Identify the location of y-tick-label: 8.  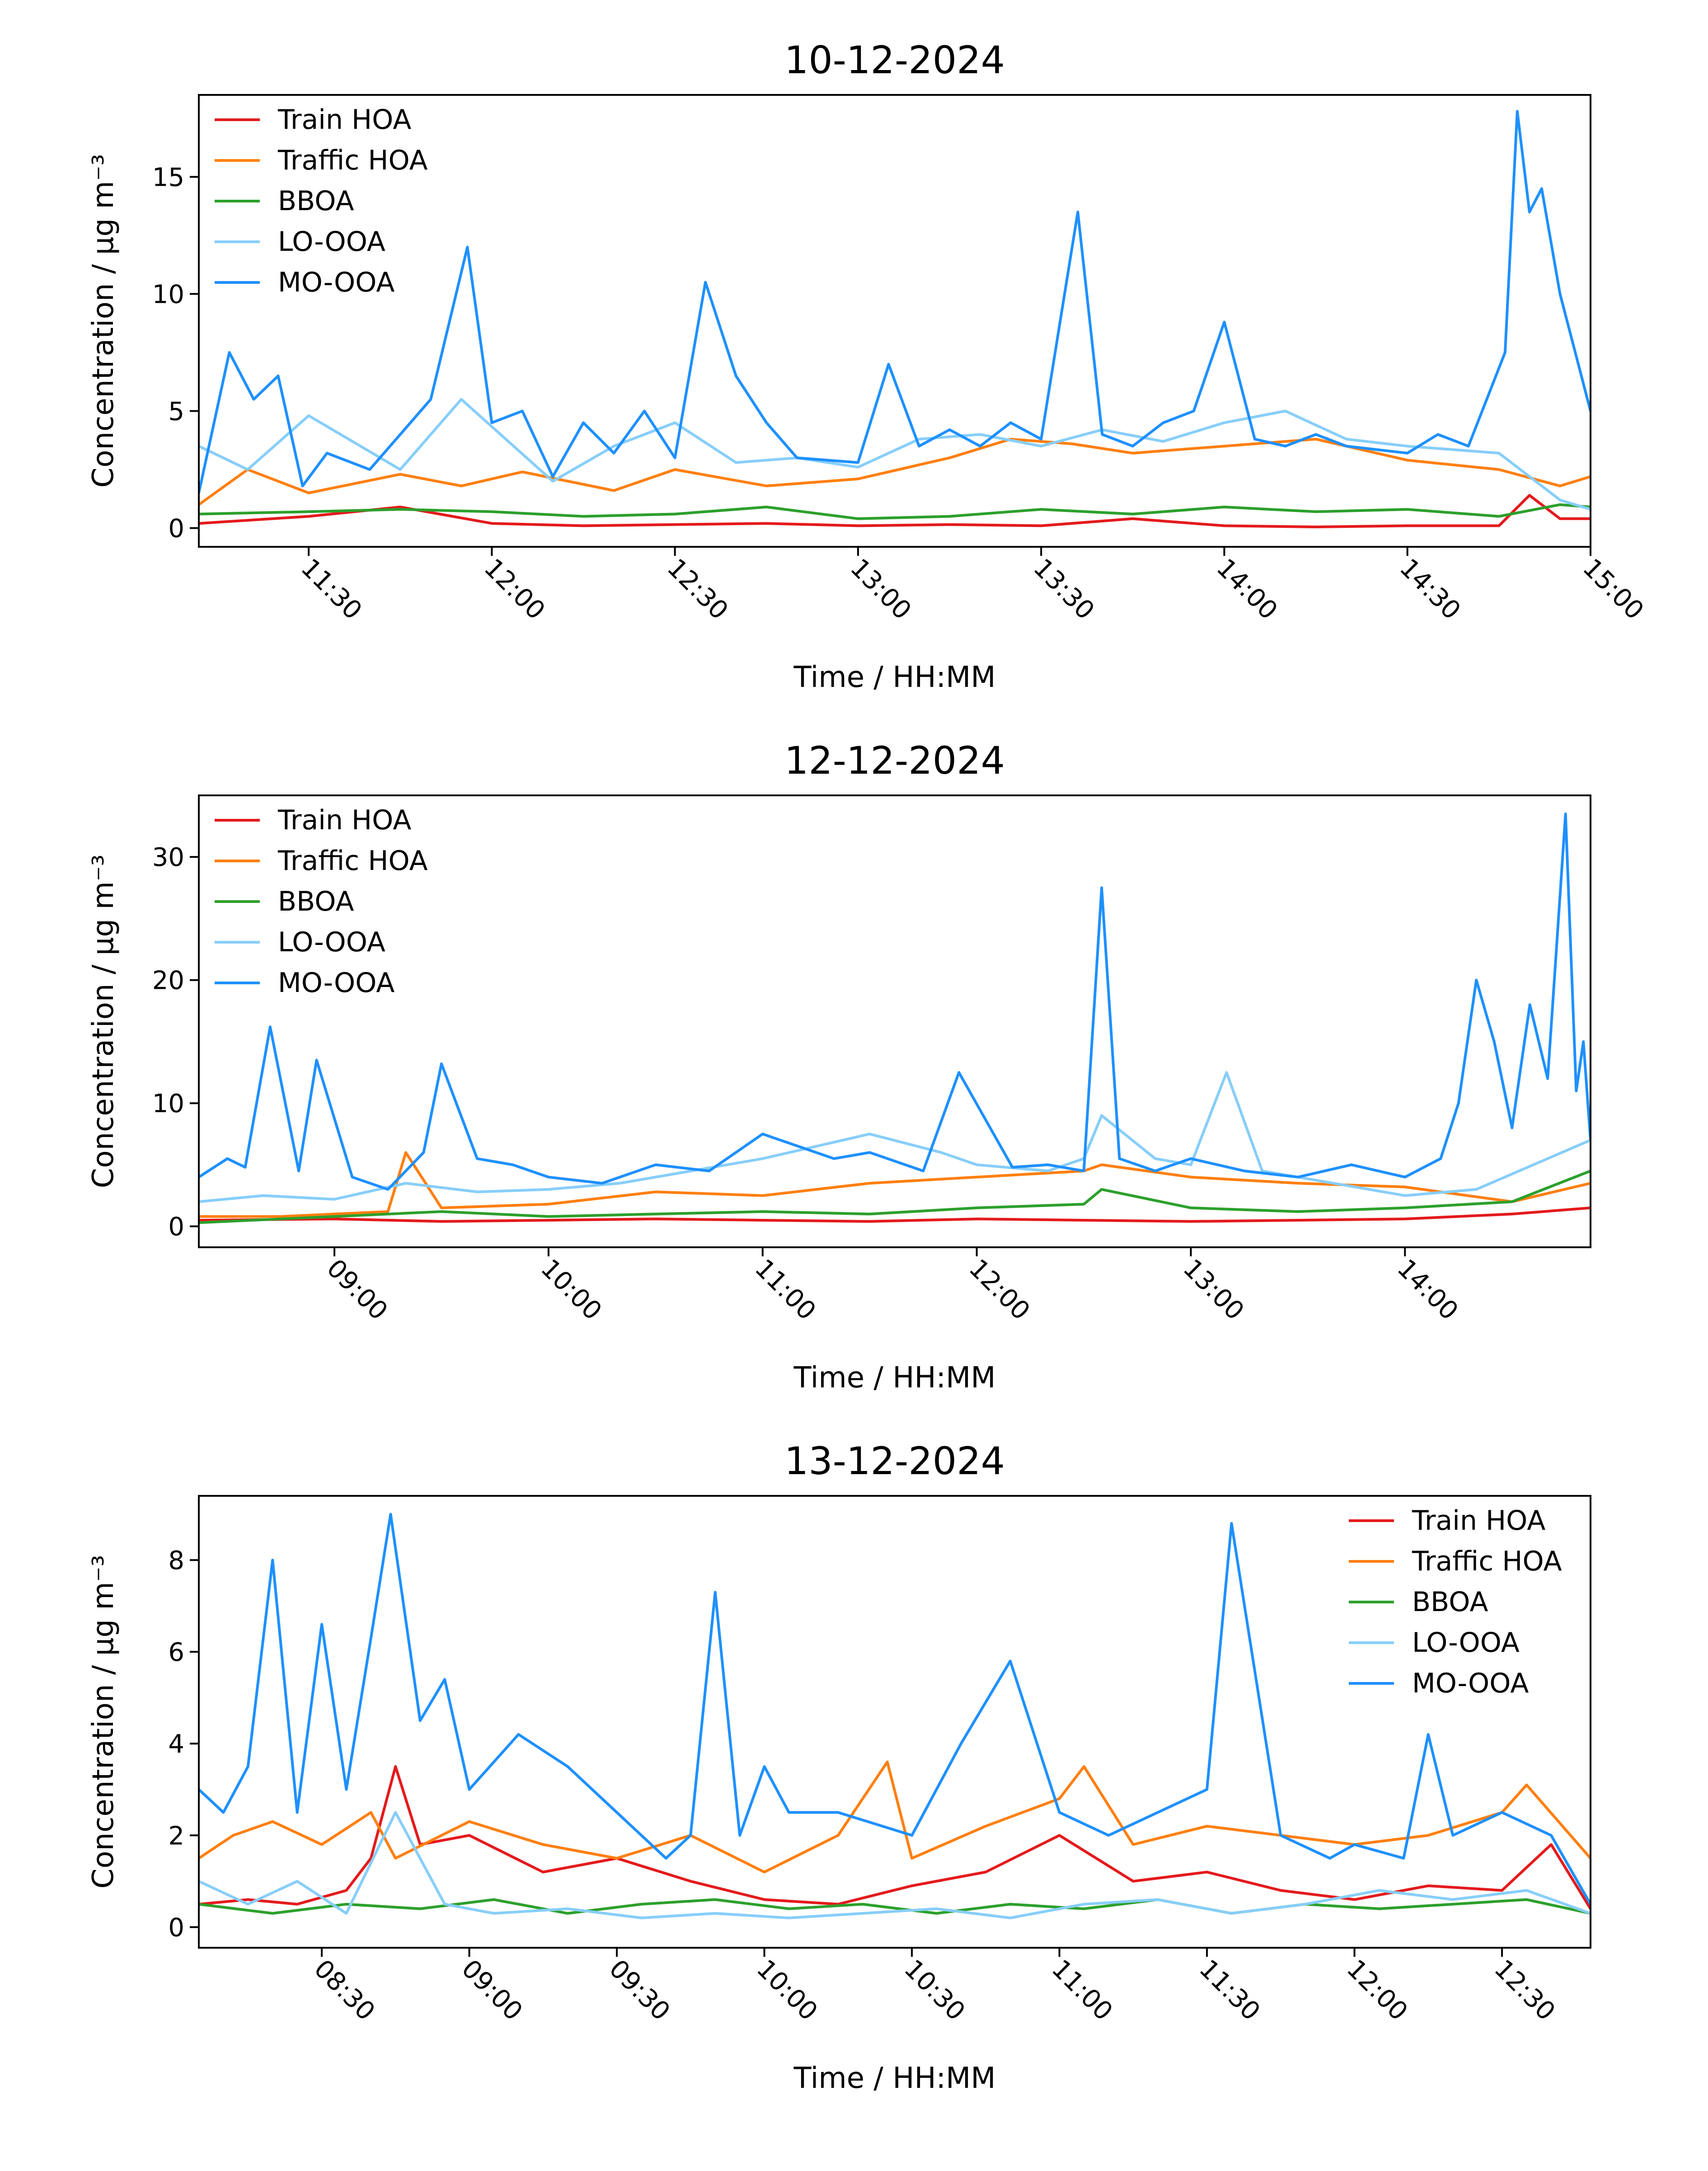
(176, 1560).